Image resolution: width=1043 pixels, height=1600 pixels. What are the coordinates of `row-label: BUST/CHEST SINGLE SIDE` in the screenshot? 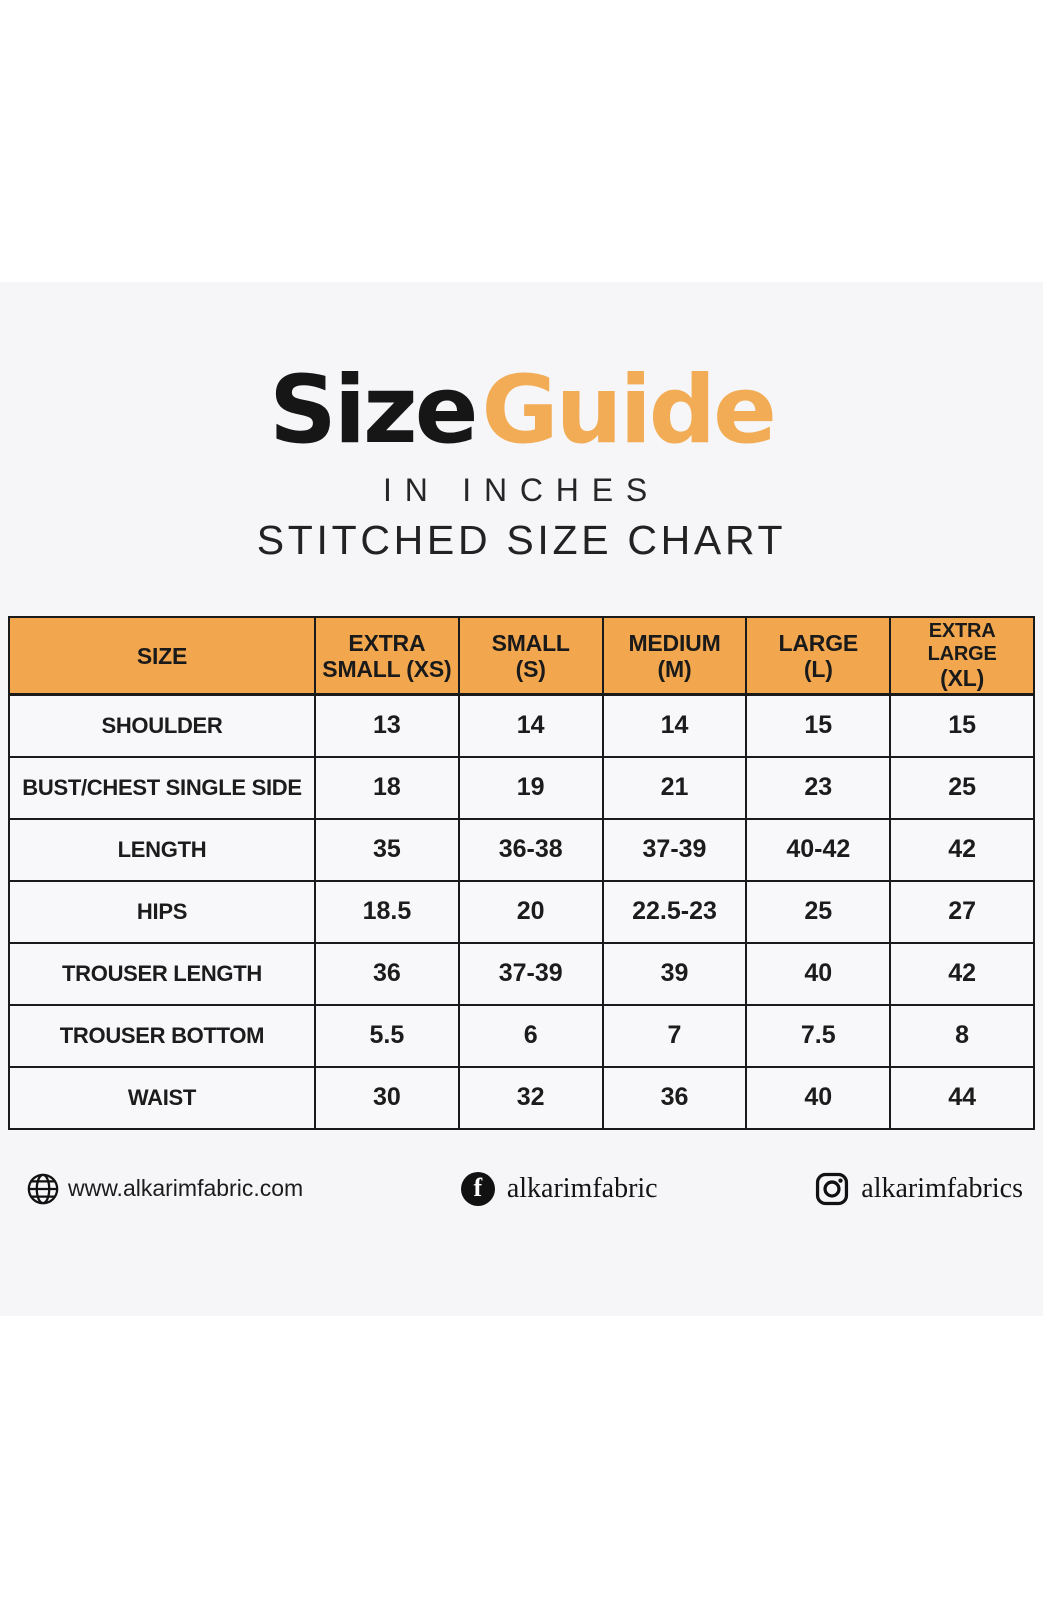 It's located at (162, 787).